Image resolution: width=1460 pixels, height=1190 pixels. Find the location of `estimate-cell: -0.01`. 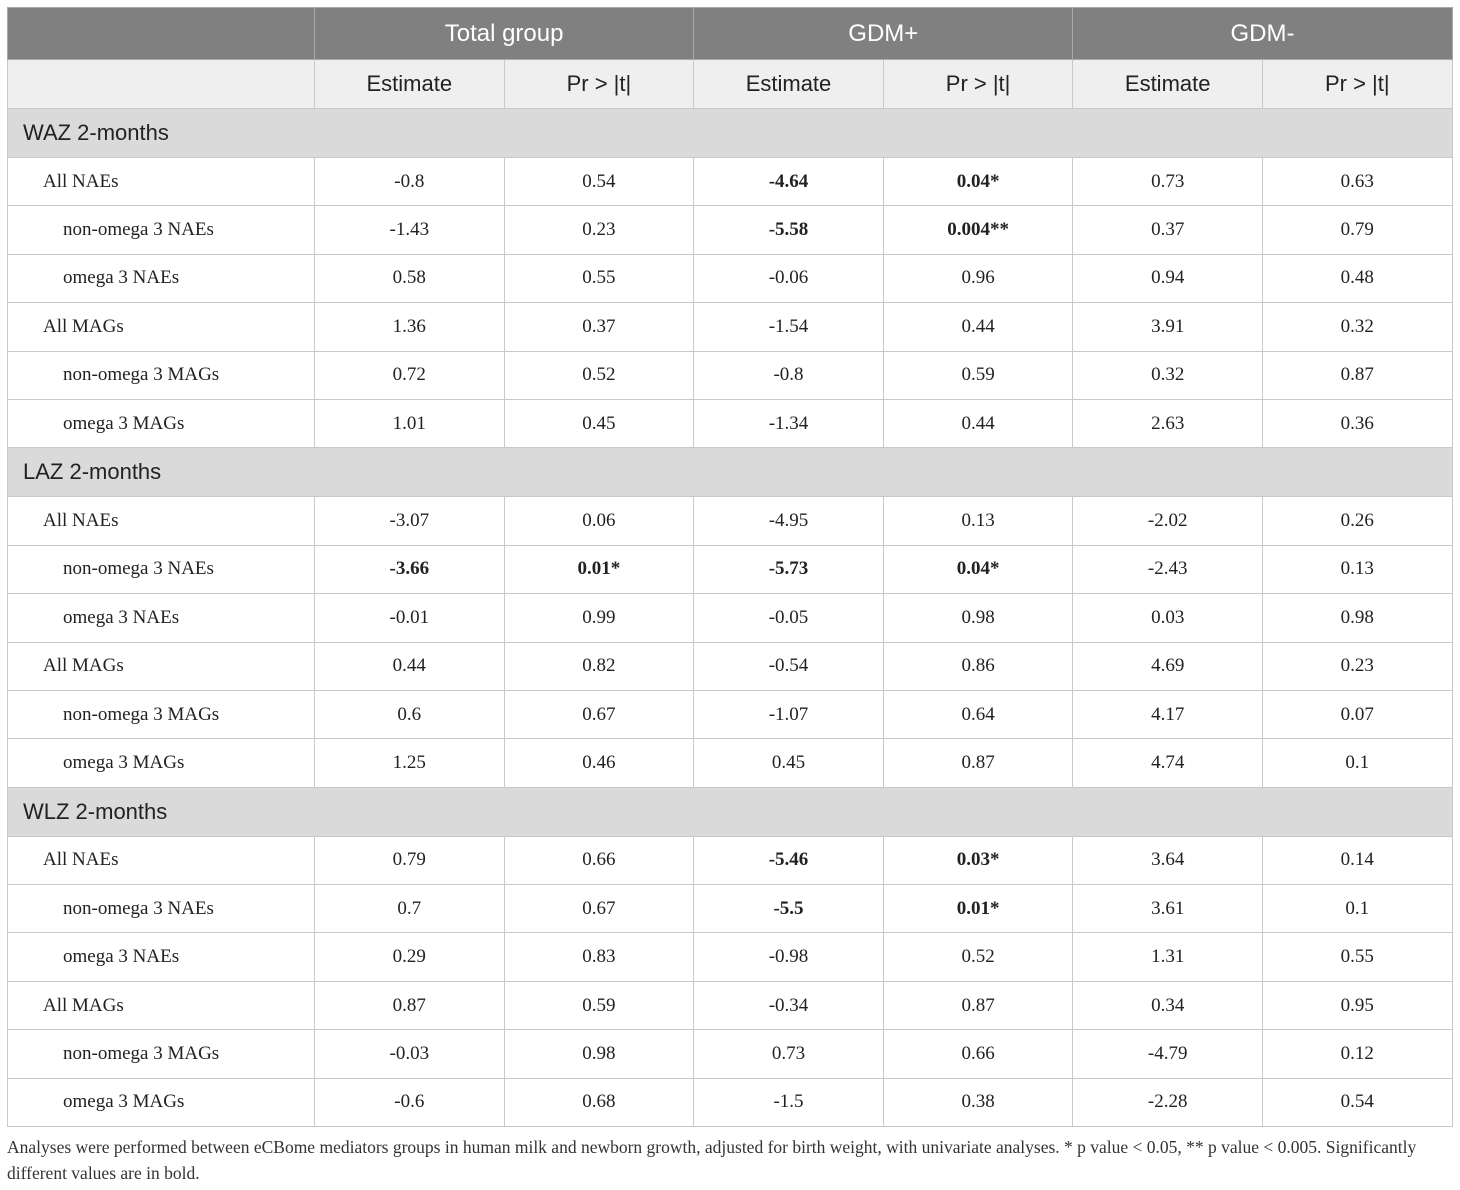

estimate-cell: -0.01 is located at coordinates (409, 618).